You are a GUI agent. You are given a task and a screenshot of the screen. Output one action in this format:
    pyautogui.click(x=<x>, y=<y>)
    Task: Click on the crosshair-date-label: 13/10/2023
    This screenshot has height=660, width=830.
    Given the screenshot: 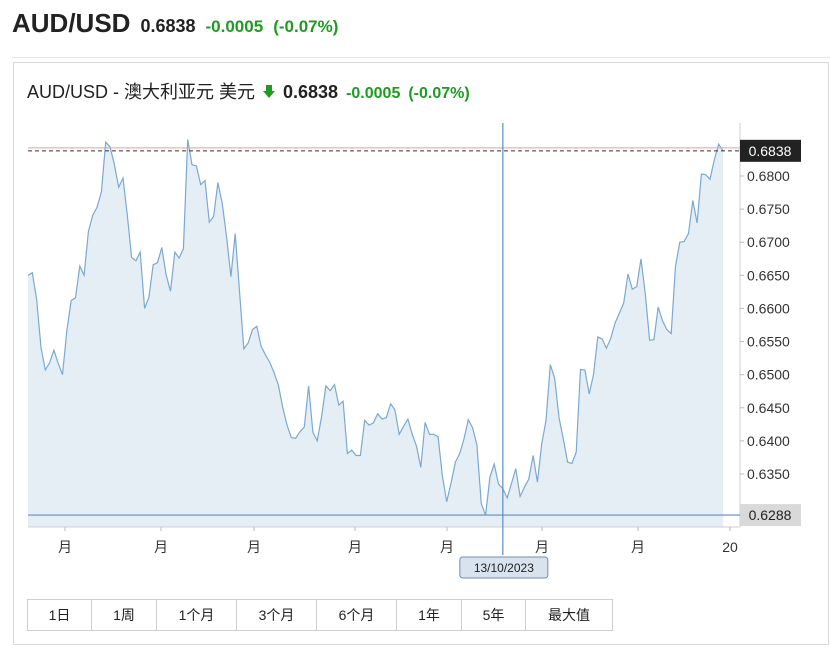 What is the action you would take?
    pyautogui.click(x=504, y=568)
    